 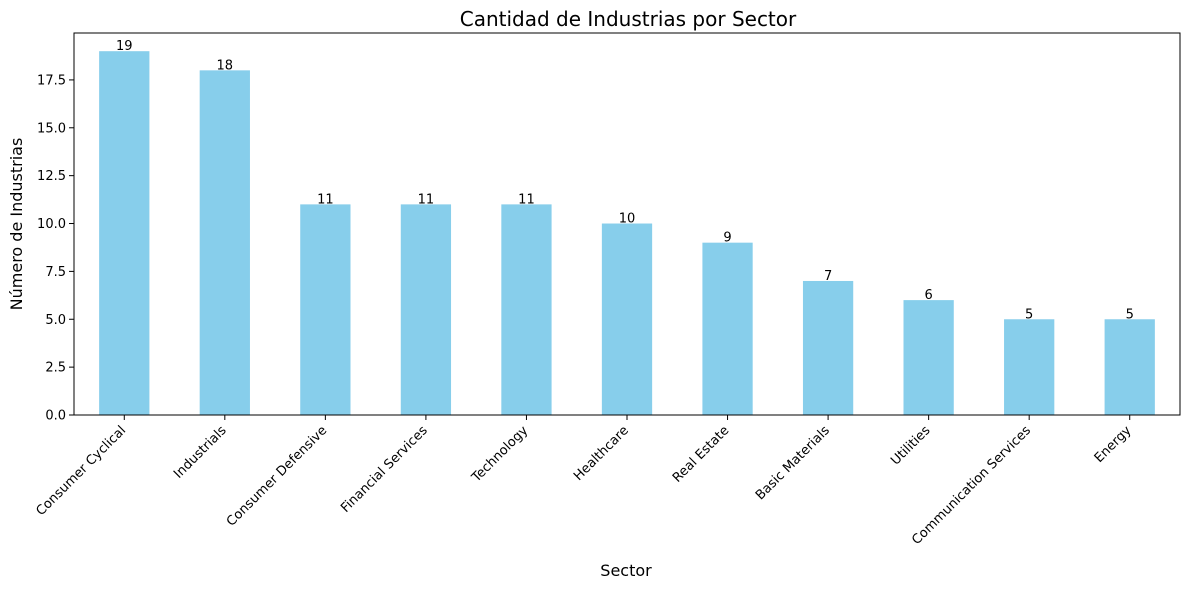 I want to click on chart-title: Cantidad de Industrias por Sector, so click(x=628, y=19).